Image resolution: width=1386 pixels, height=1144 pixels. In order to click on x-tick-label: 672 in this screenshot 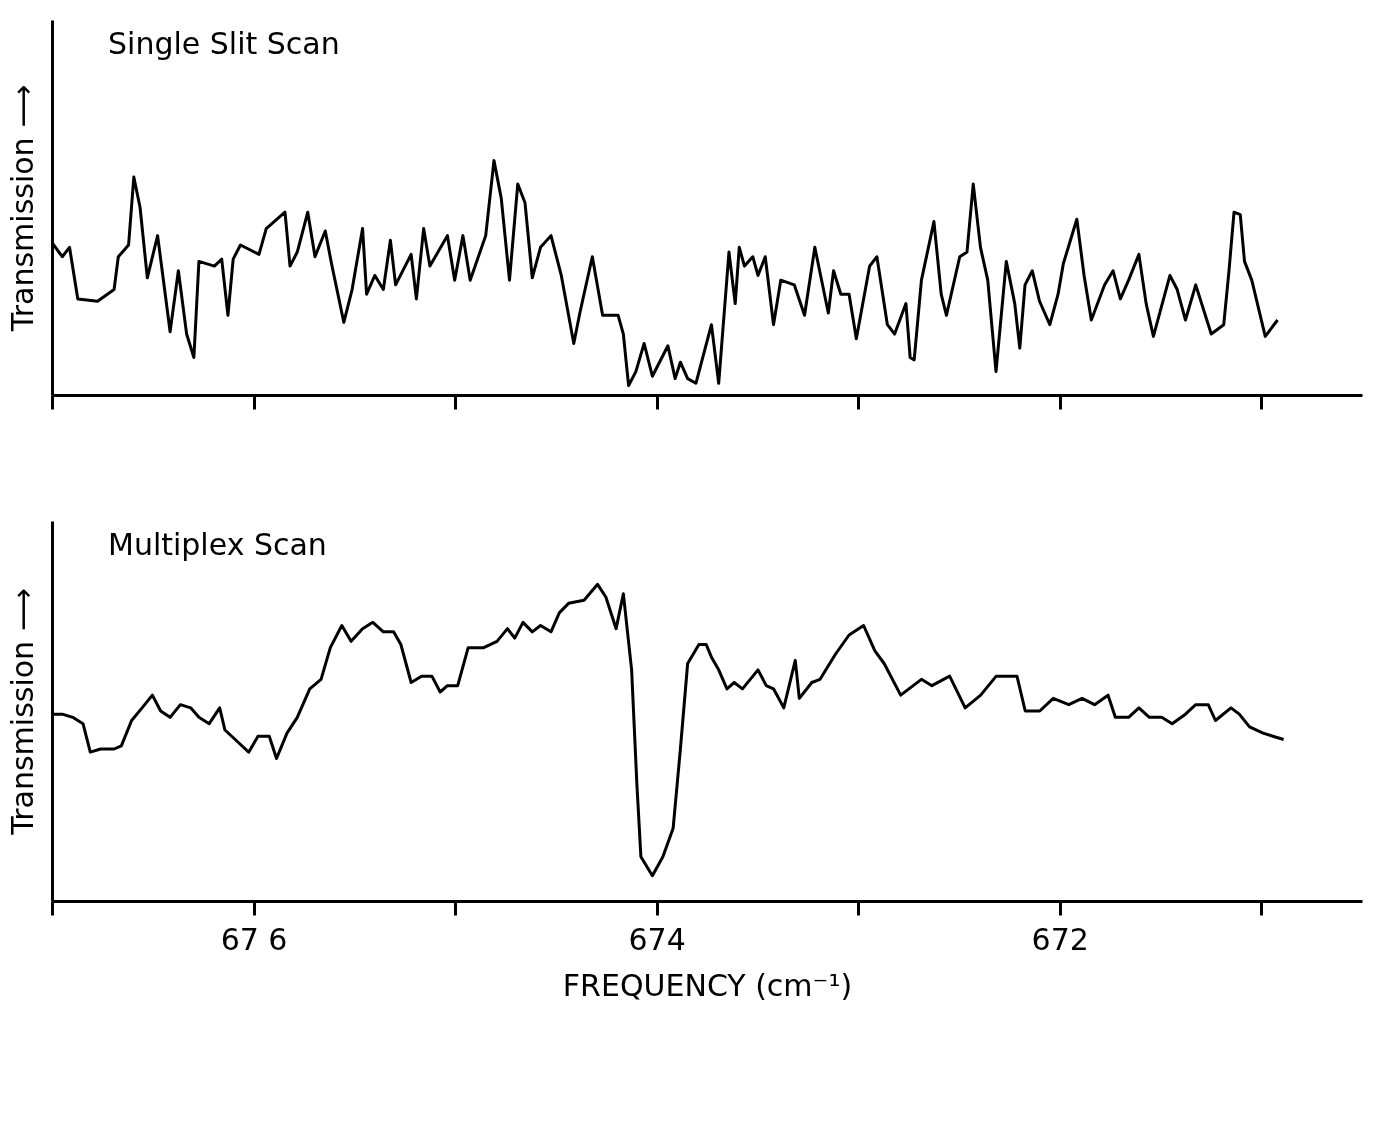, I will do `click(1060, 939)`.